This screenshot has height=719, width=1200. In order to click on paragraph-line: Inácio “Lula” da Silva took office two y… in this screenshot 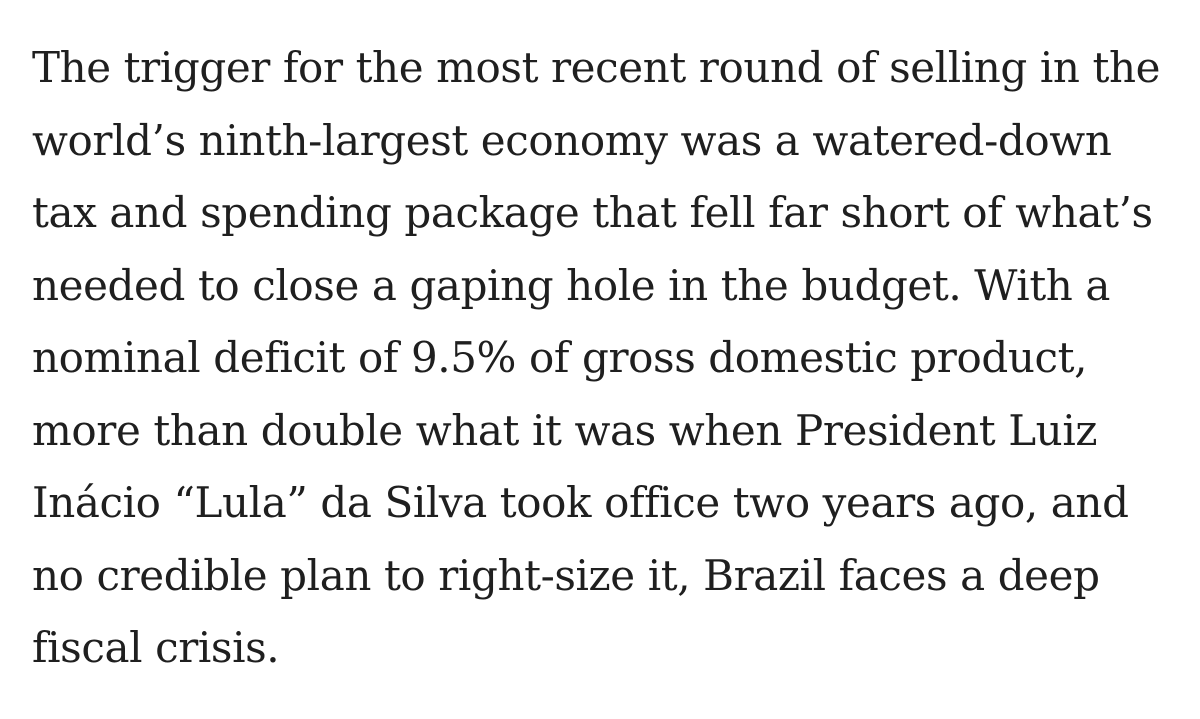, I will do `click(580, 502)`.